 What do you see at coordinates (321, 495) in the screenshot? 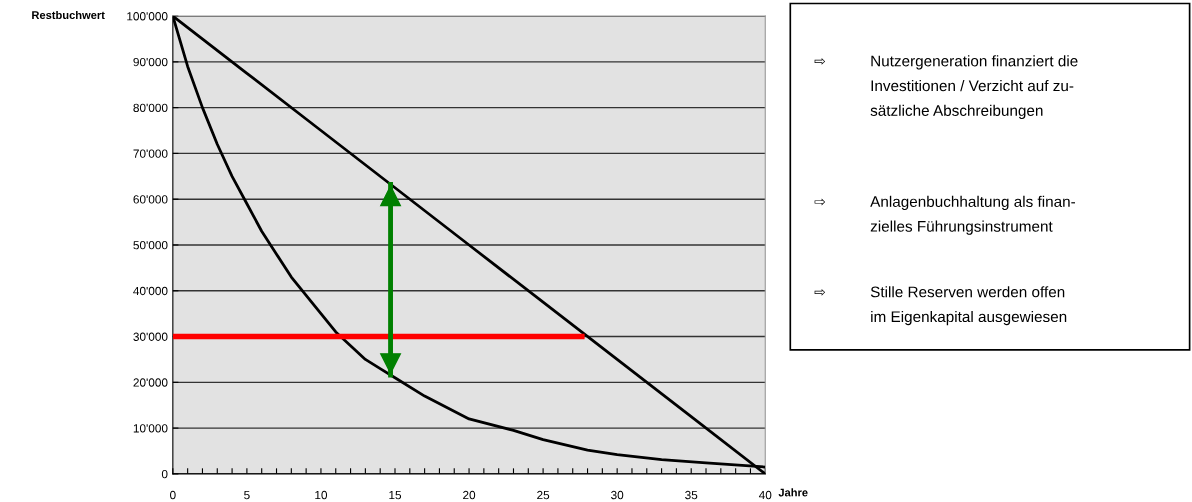
I see `x-tick-label: 10` at bounding box center [321, 495].